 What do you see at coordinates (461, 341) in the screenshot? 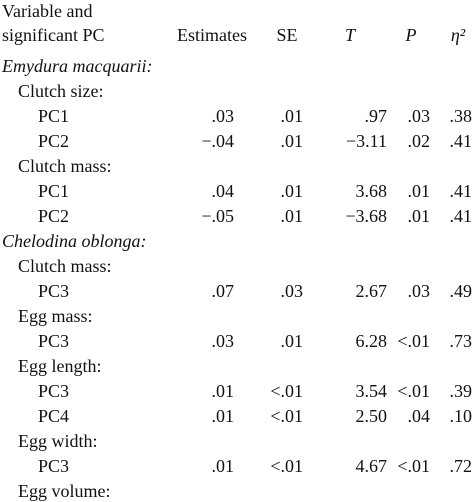
I see `cell-value: .73` at bounding box center [461, 341].